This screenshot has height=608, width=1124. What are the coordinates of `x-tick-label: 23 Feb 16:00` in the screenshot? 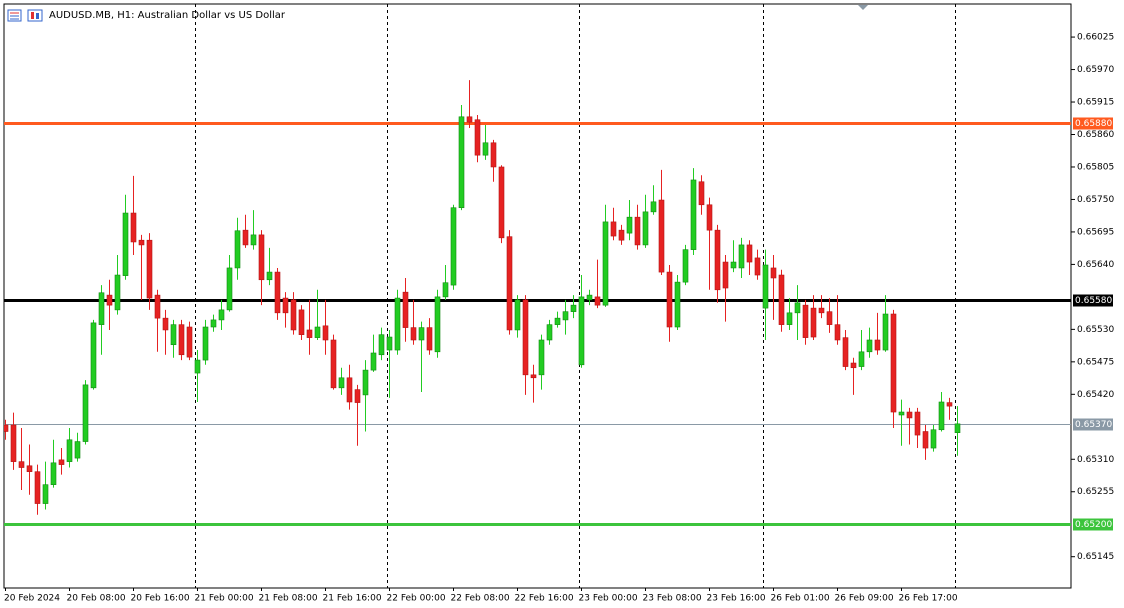 It's located at (736, 599).